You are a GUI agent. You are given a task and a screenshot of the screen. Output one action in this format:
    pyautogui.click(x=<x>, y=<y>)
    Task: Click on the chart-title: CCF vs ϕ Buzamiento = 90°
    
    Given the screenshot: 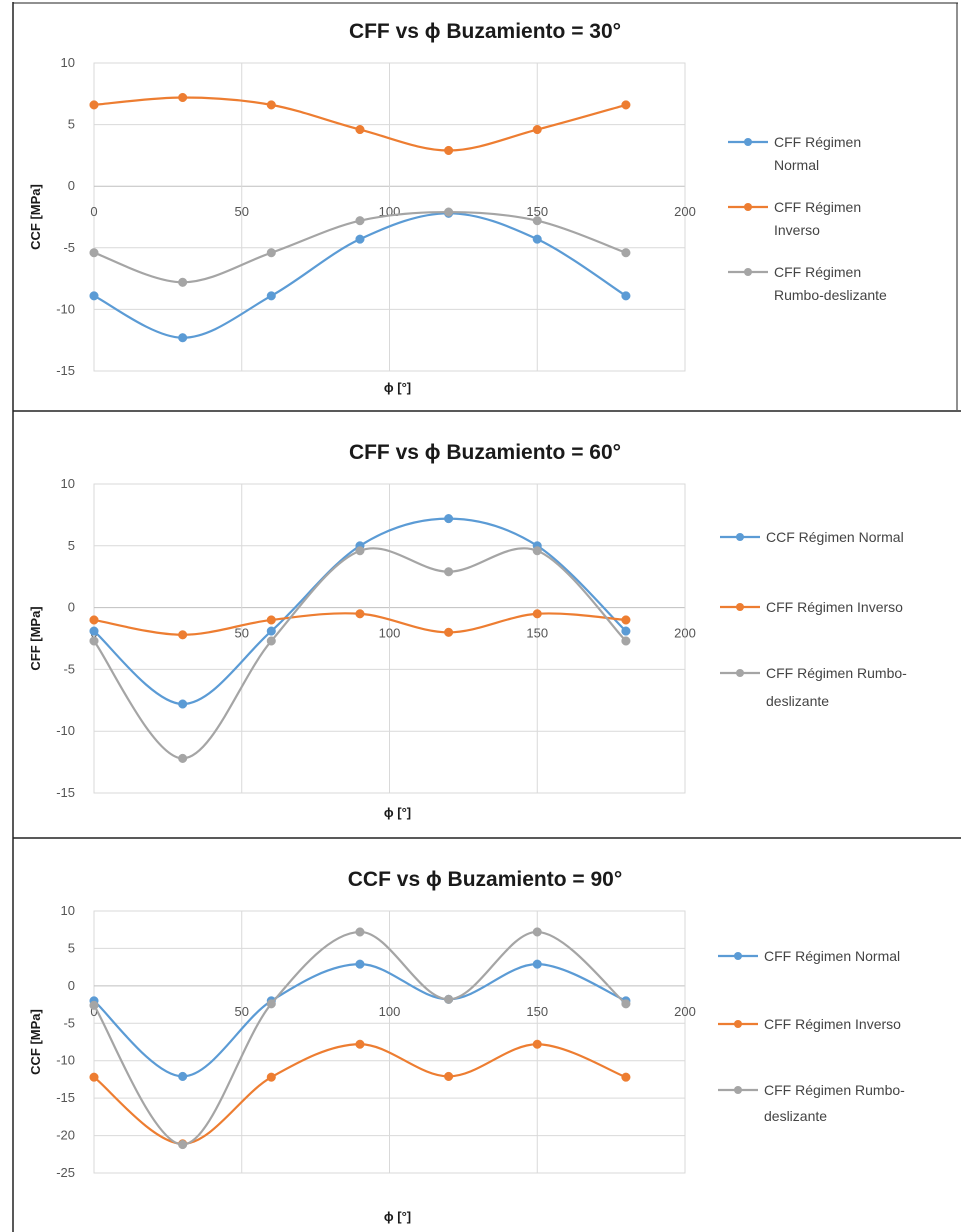 What is the action you would take?
    pyautogui.click(x=485, y=879)
    